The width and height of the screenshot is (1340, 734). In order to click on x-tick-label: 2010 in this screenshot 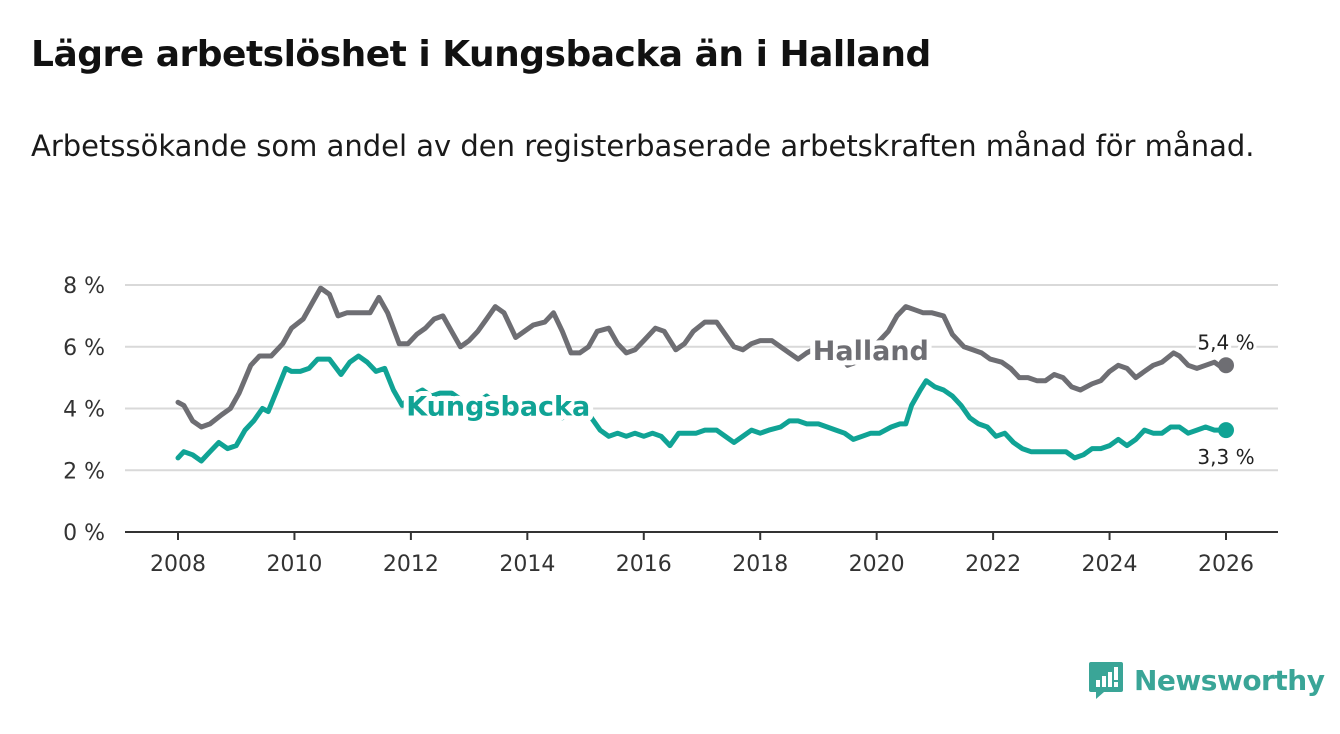, I will do `click(294, 564)`.